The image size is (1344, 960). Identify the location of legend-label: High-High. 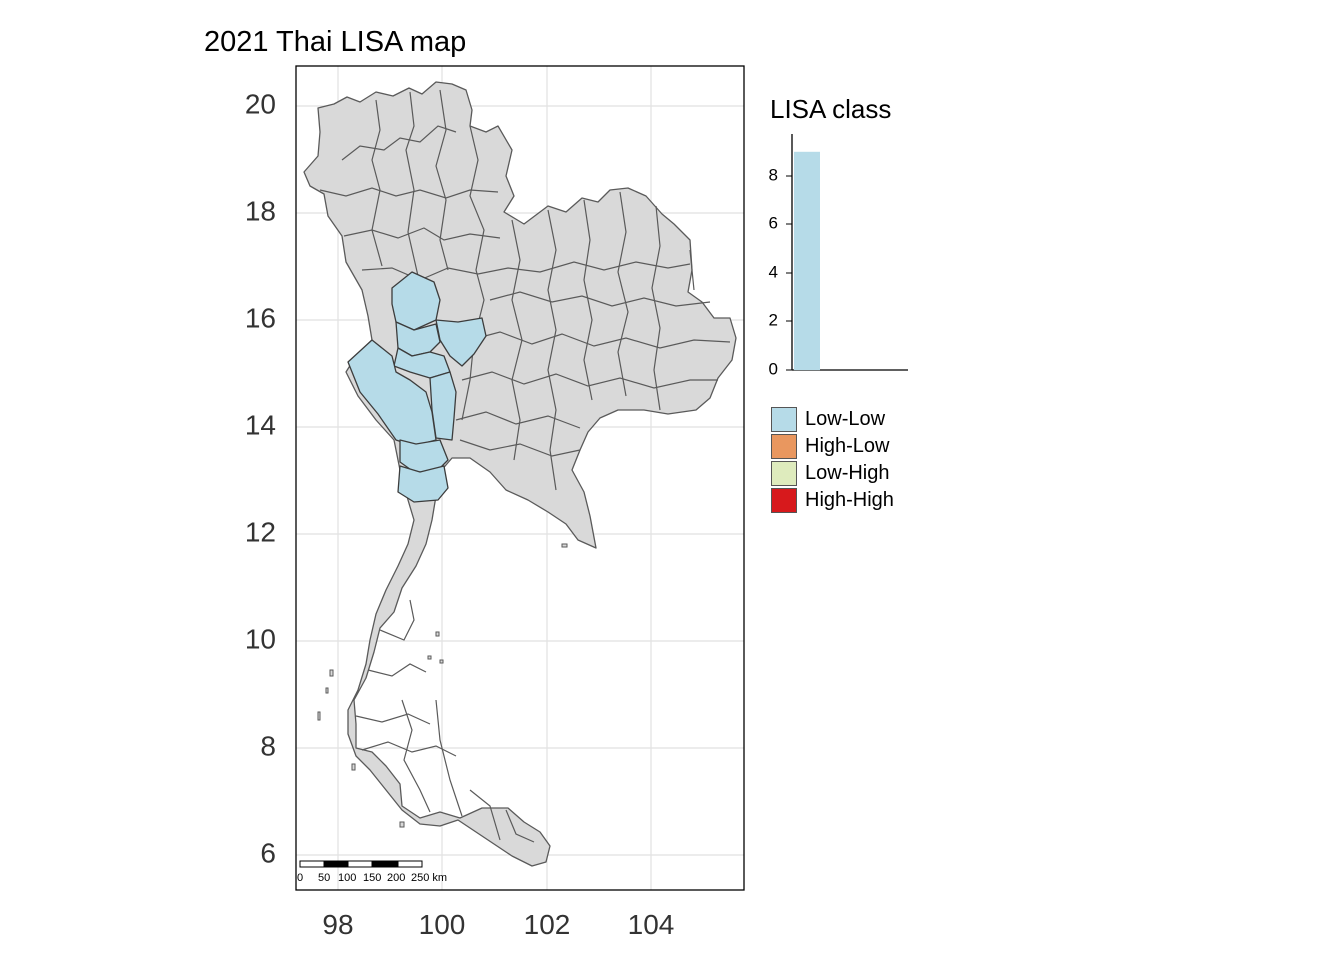
(849, 500).